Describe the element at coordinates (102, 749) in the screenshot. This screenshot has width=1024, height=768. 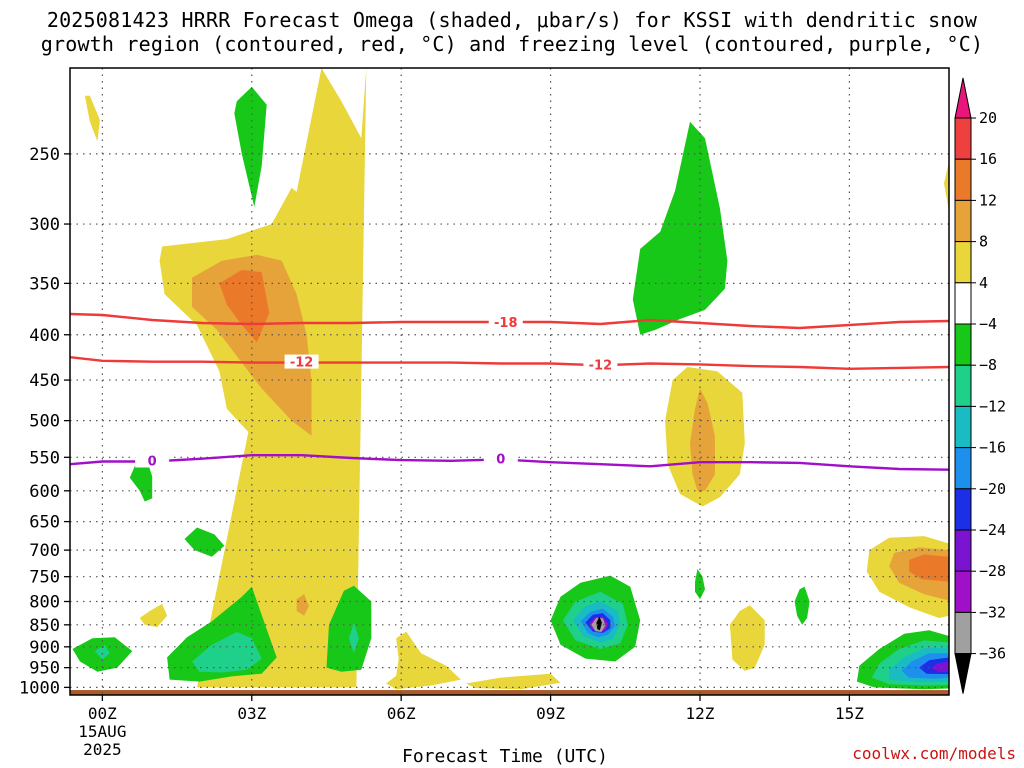
I see `x-tick-sublabel: 2025` at that location.